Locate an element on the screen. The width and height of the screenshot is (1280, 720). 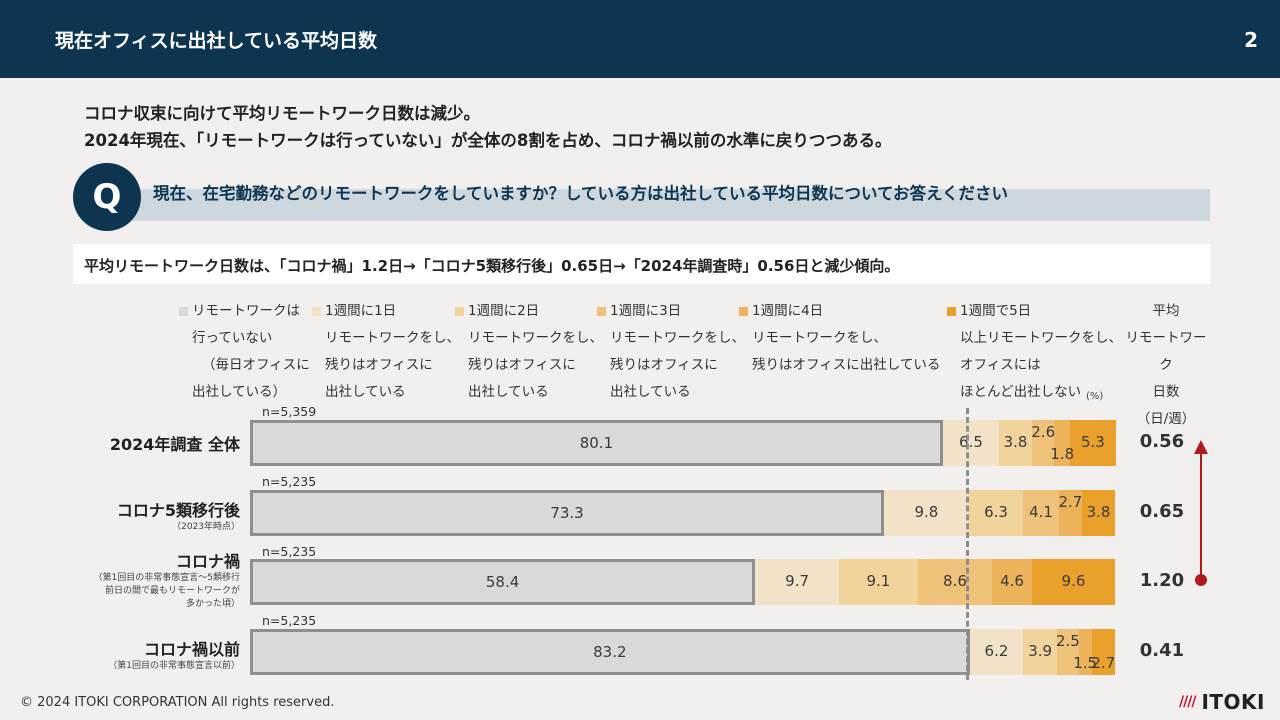
legend-label: オフィスには is located at coordinates (1000, 365).